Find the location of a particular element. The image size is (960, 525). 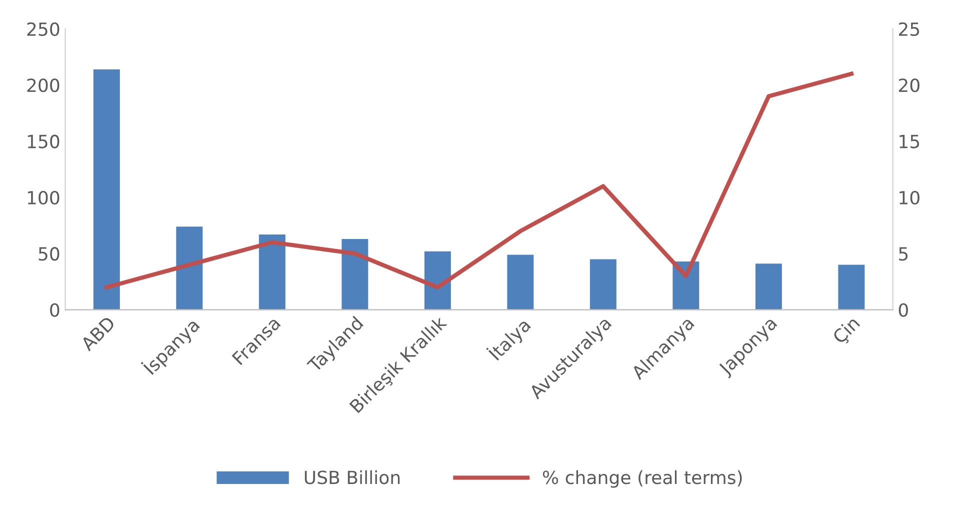

y2-tick-label: 5 is located at coordinates (903, 254).